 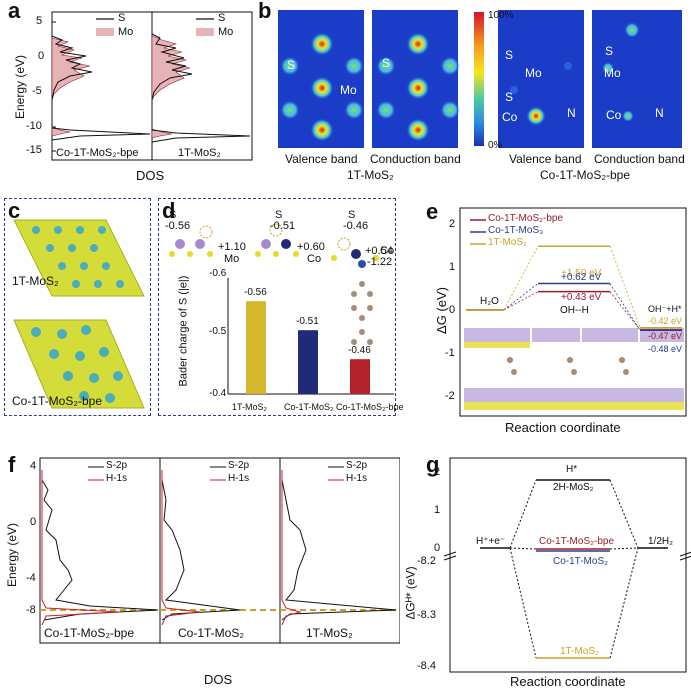 I want to click on b-atom-mo3: Mo, so click(x=533, y=73).